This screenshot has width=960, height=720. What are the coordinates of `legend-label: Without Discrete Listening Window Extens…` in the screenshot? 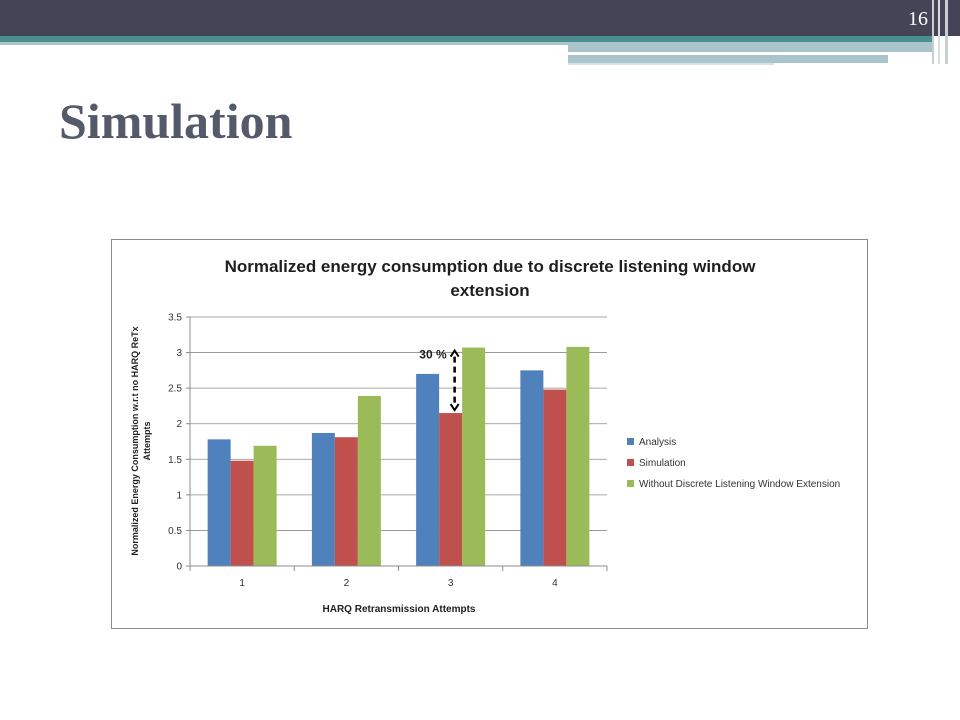 It's located at (739, 484).